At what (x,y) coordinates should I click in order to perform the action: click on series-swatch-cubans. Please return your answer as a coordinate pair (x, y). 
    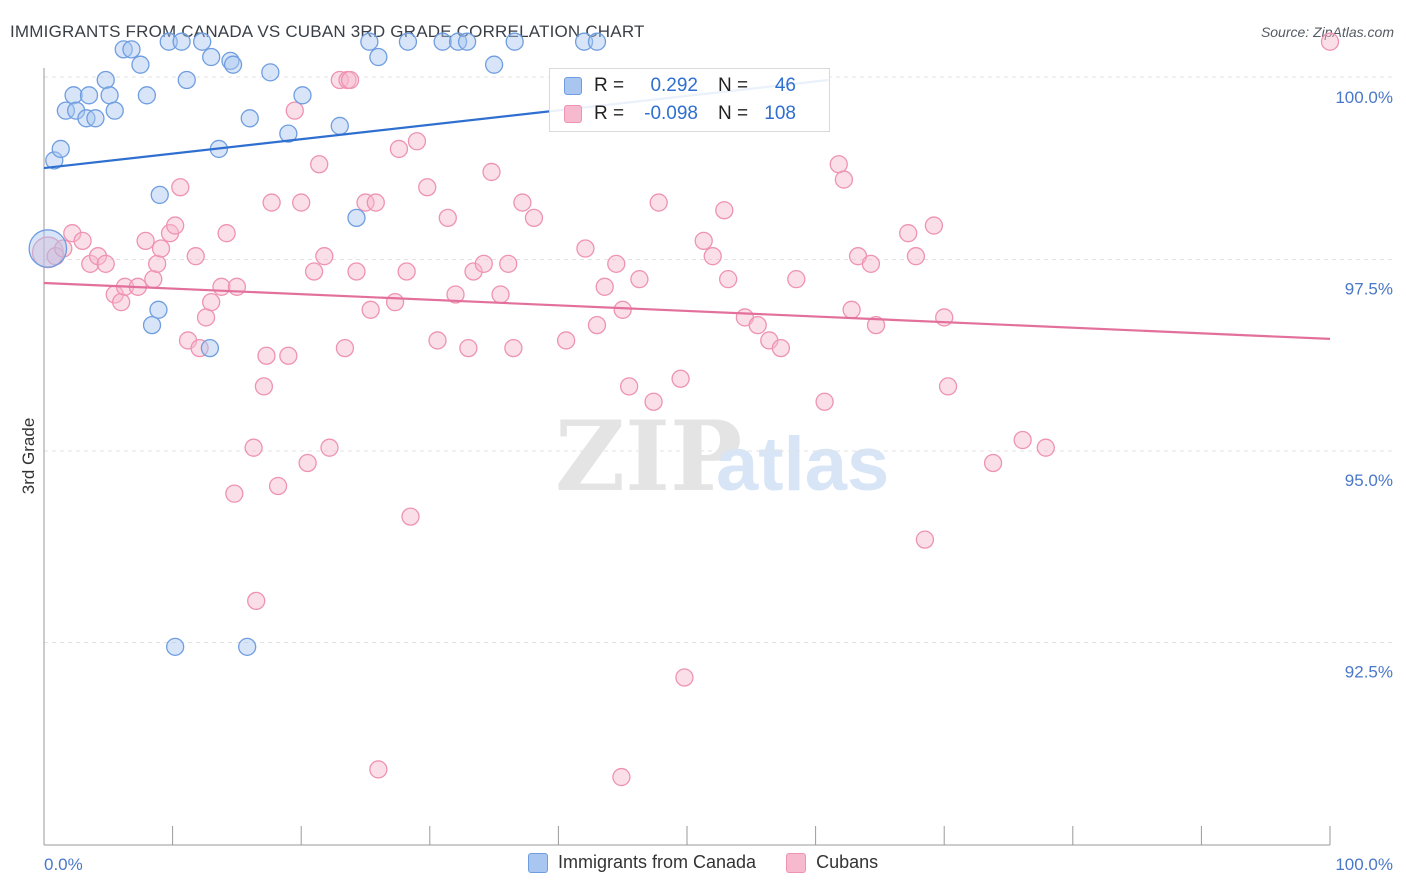
    Looking at the image, I should click on (796, 862).